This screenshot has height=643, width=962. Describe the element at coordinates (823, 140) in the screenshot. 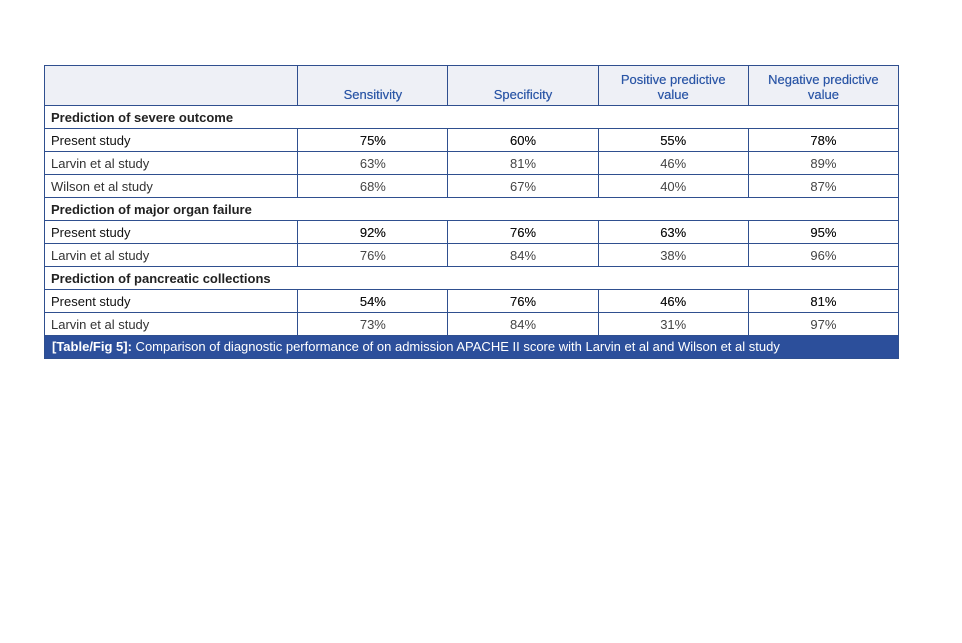

I see `table-cell: 78%` at that location.